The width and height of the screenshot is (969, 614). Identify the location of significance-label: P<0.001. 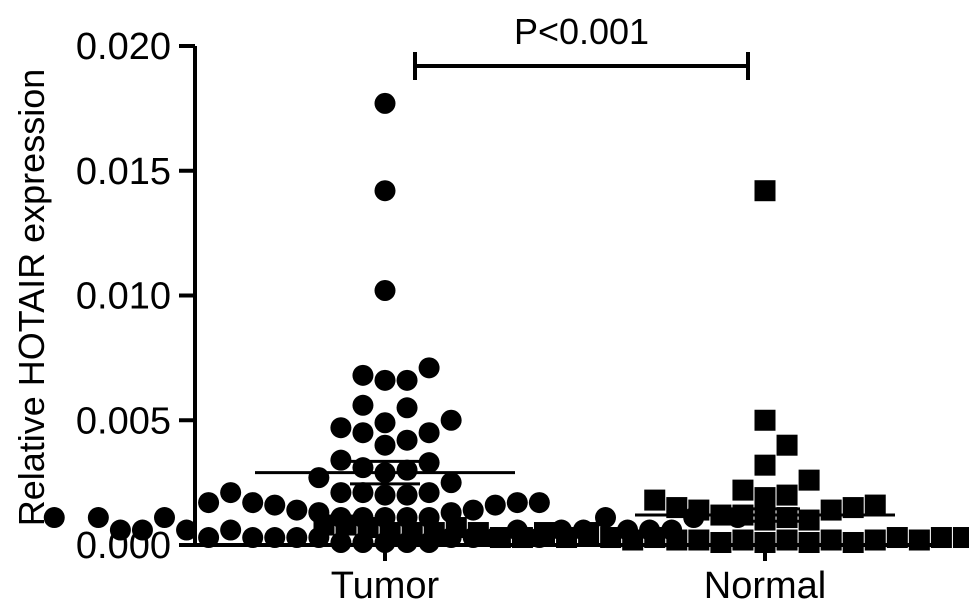
(581, 31).